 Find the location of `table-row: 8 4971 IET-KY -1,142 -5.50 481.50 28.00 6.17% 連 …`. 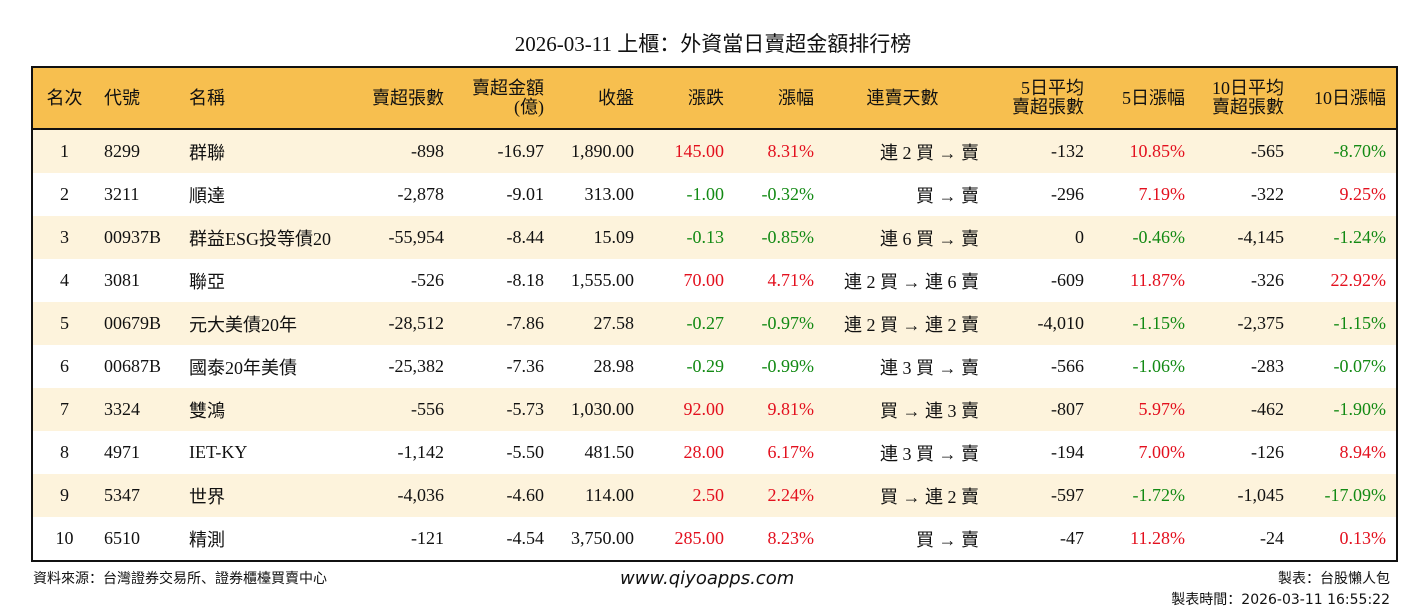

table-row: 8 4971 IET-KY -1,142 -5.50 481.50 28.00 6.17% 連 … is located at coordinates (714, 452).